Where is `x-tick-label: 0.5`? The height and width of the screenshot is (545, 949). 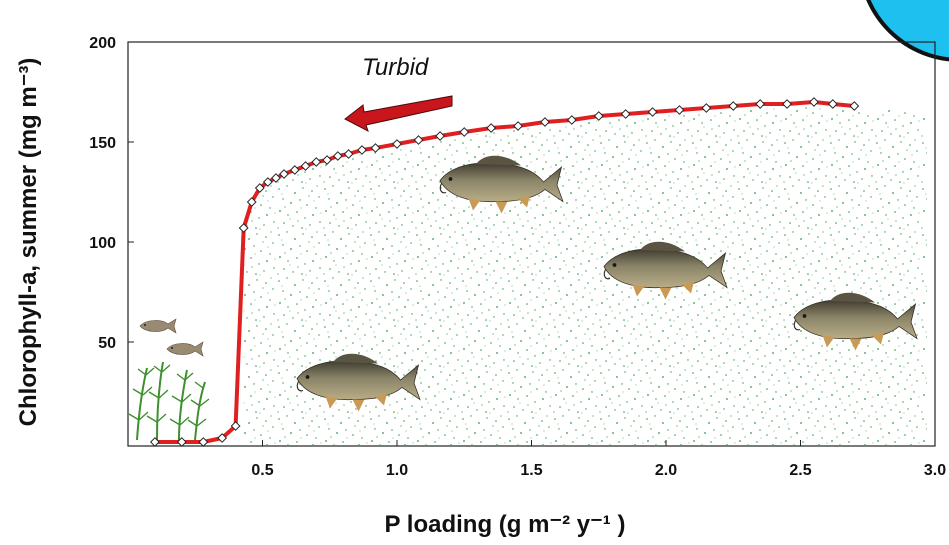 x-tick-label: 0.5 is located at coordinates (262, 470).